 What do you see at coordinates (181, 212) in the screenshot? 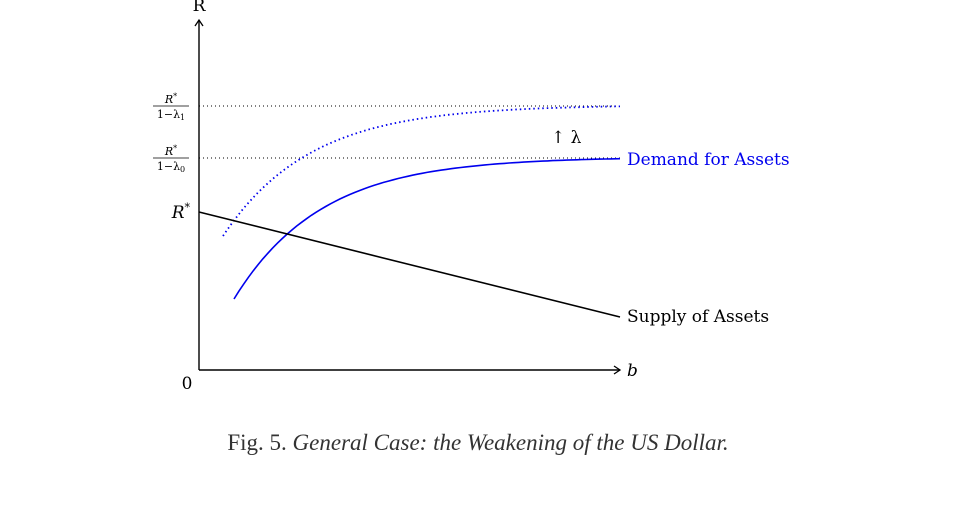
I see `r-star-label: R*` at bounding box center [181, 212].